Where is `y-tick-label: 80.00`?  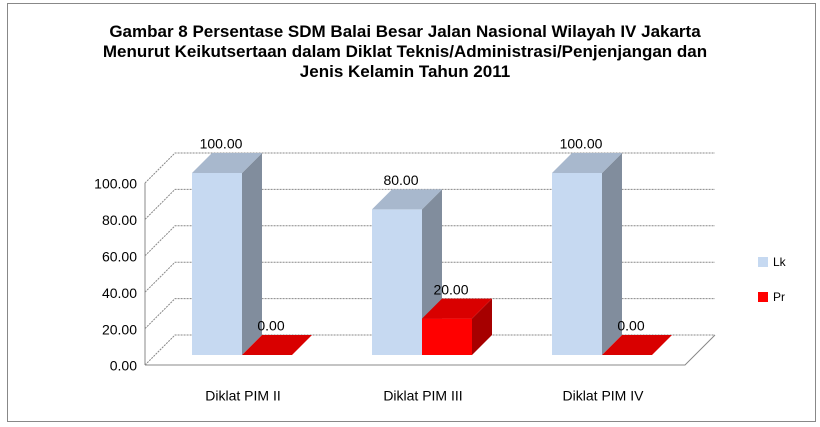 y-tick-label: 80.00 is located at coordinates (119, 220).